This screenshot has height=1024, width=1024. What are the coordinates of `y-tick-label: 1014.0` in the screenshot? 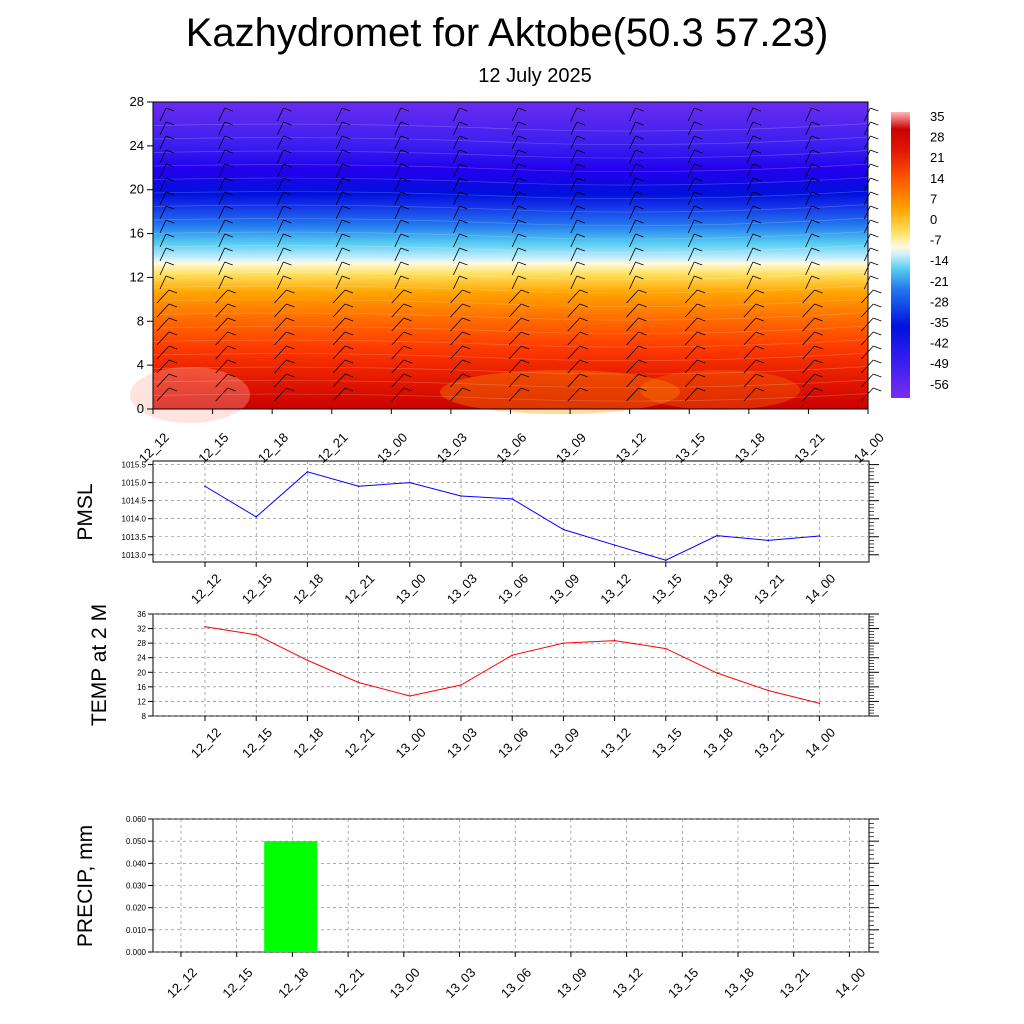 It's located at (134, 519).